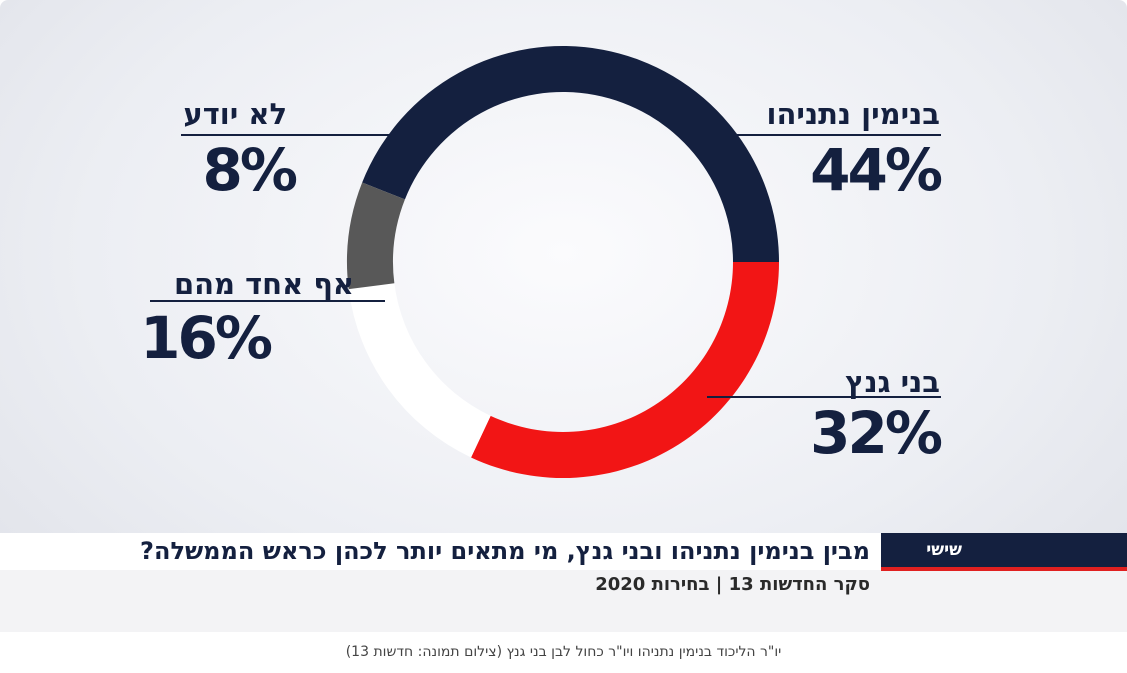  What do you see at coordinates (250, 170) in the screenshot?
I see `label-dontknow-percent: 8%` at bounding box center [250, 170].